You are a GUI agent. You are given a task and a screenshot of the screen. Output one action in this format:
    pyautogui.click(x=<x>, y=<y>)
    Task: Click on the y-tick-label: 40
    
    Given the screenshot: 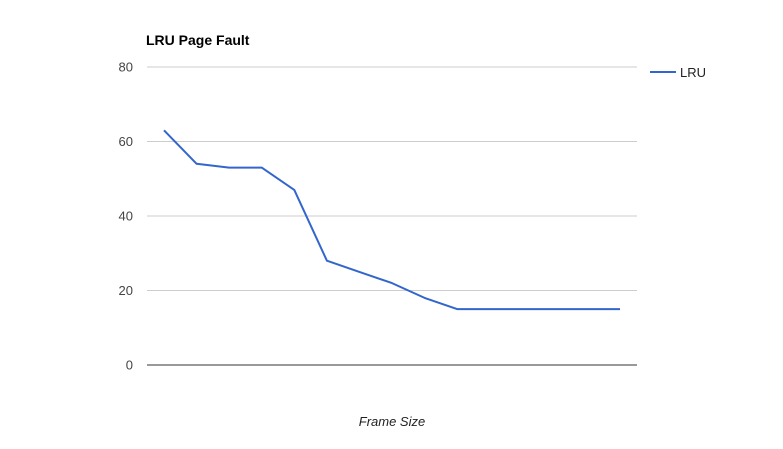 What is the action you would take?
    pyautogui.click(x=126, y=216)
    